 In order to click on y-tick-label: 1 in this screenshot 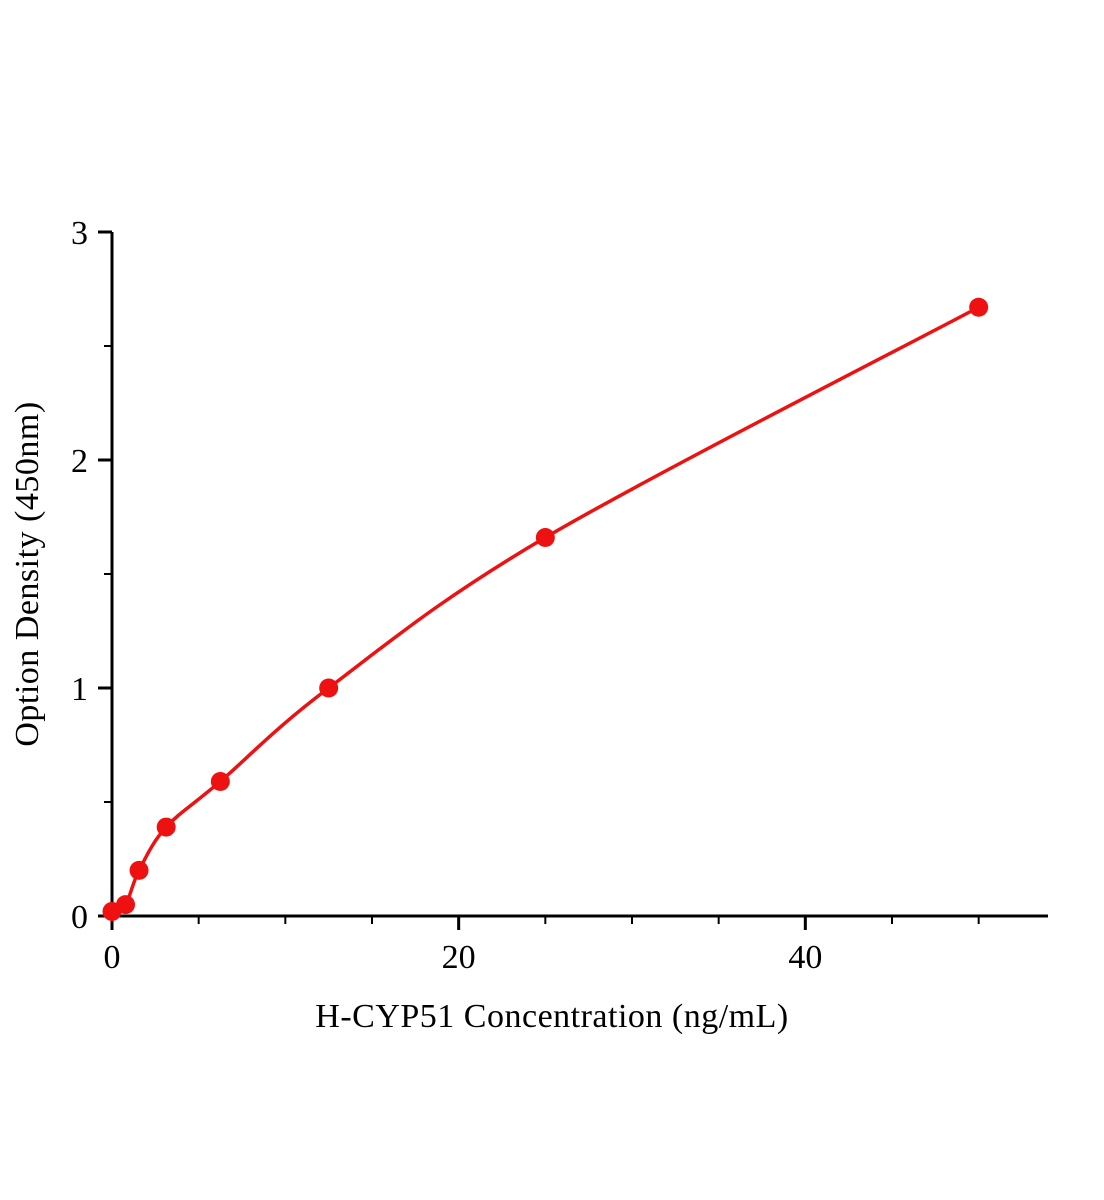, I will do `click(79, 689)`.